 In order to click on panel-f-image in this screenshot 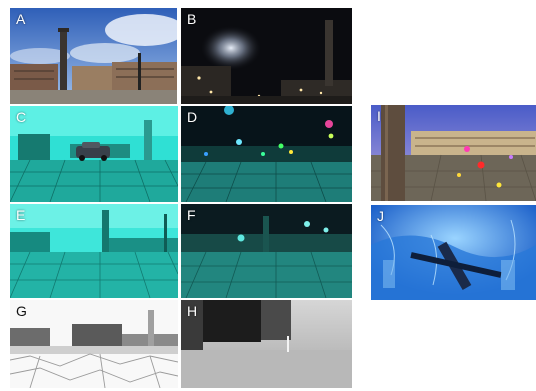, I will do `click(266, 251)`.